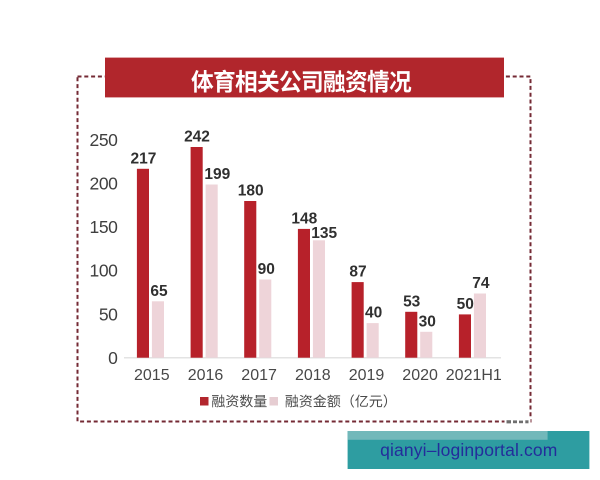 This screenshot has height=480, width=600. Describe the element at coordinates (357, 272) in the screenshot. I see `svg-text: 87` at that location.